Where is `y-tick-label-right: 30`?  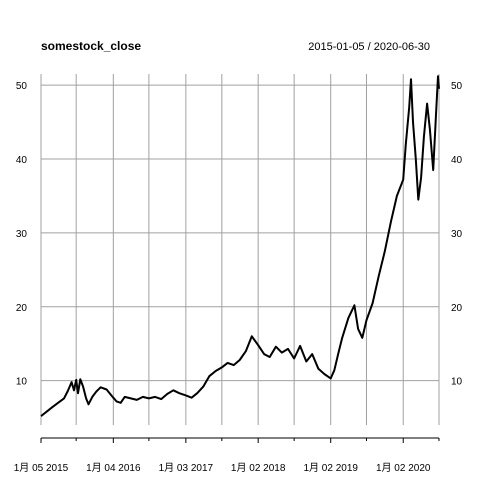 y-tick-label-right: 30 is located at coordinates (457, 234).